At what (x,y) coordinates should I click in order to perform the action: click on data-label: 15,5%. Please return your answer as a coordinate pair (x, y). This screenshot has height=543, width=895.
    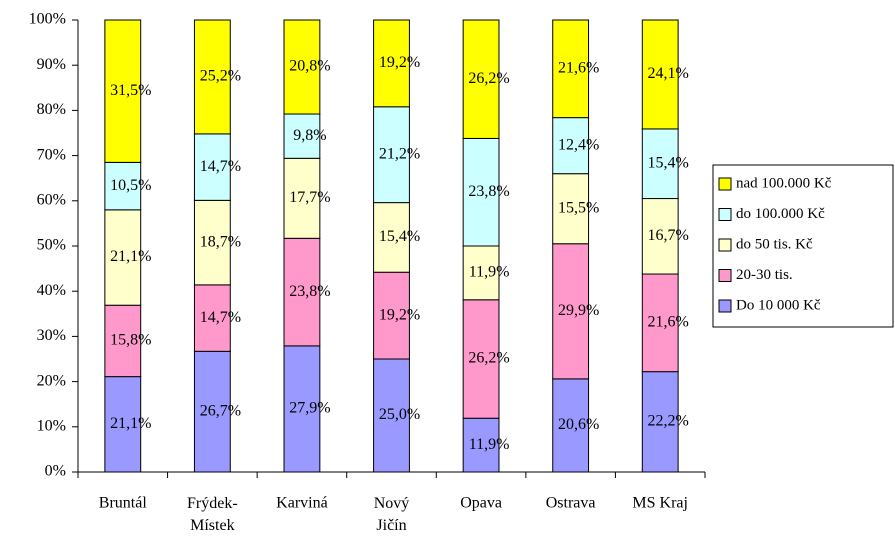
    Looking at the image, I should click on (578, 207).